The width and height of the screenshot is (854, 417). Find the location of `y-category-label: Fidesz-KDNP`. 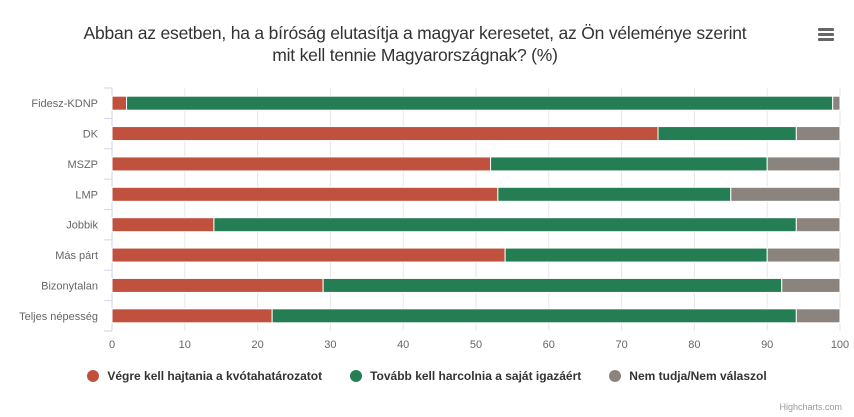

y-category-label: Fidesz-KDNP is located at coordinates (64, 104).